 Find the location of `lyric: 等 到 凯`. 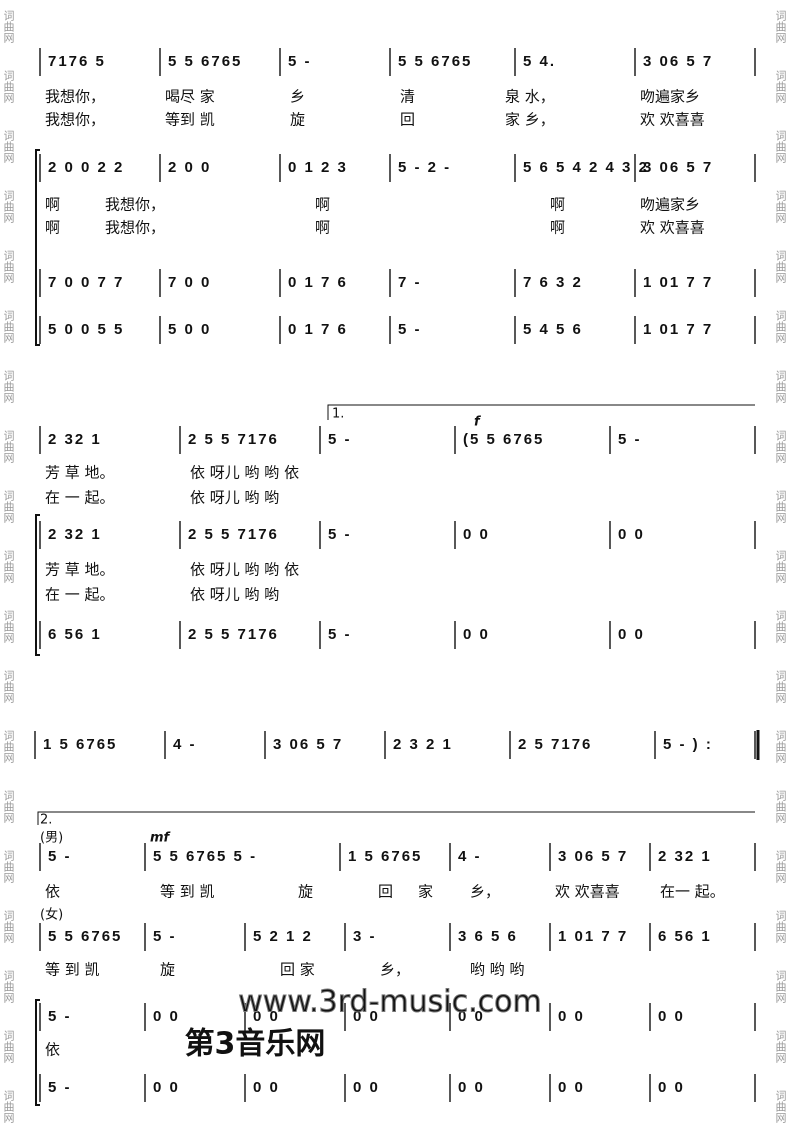

lyric: 等 到 凯 is located at coordinates (187, 892).